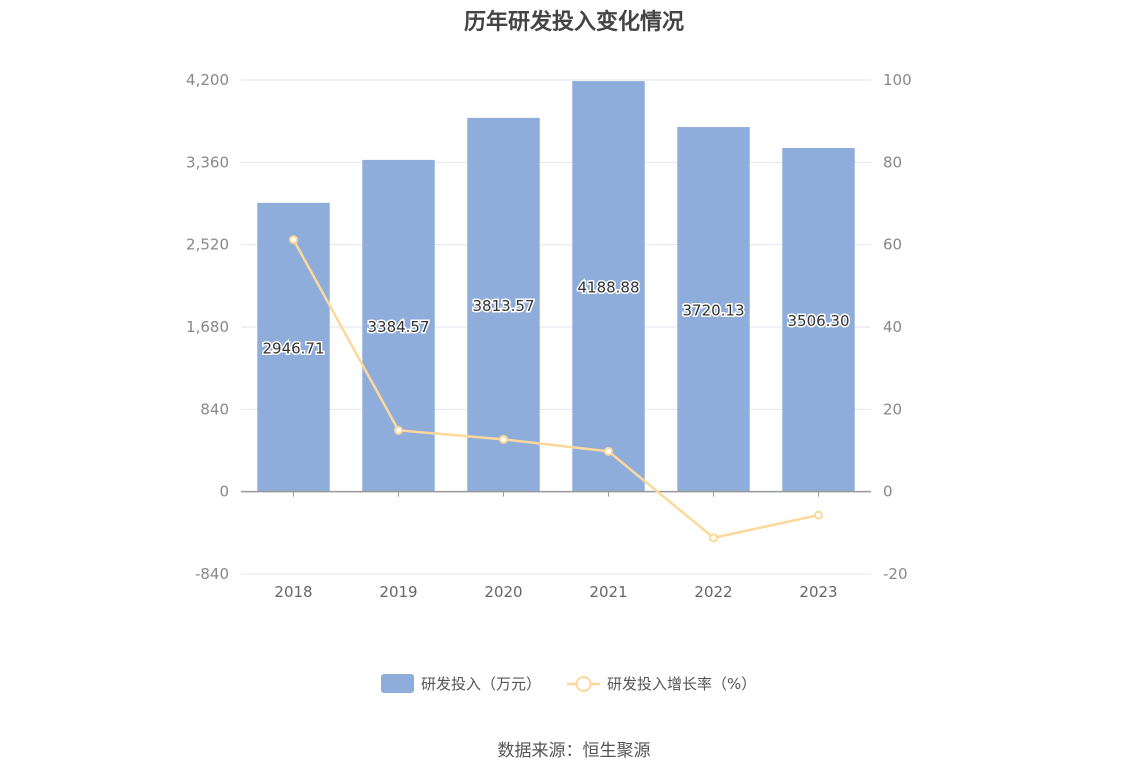 Image resolution: width=1148 pixels, height=776 pixels. Describe the element at coordinates (212, 574) in the screenshot. I see `y-left-tick-label: -840` at that location.